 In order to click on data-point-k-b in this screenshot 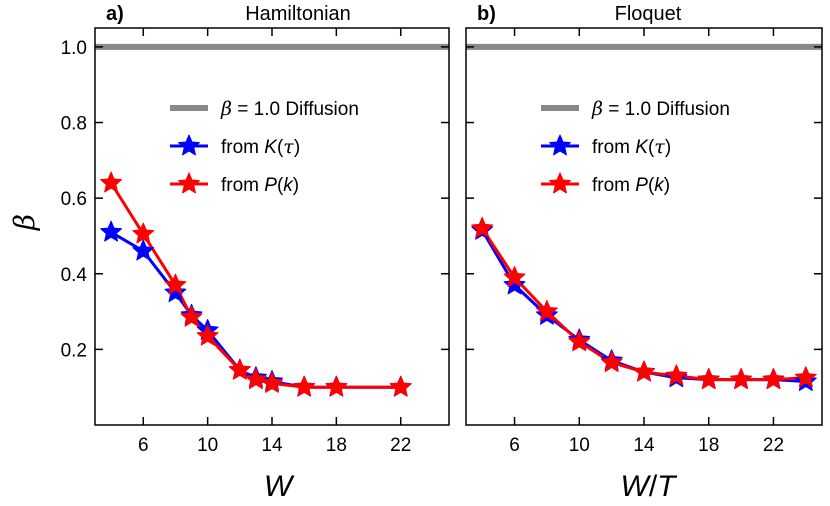, I will do `click(514, 284)`.